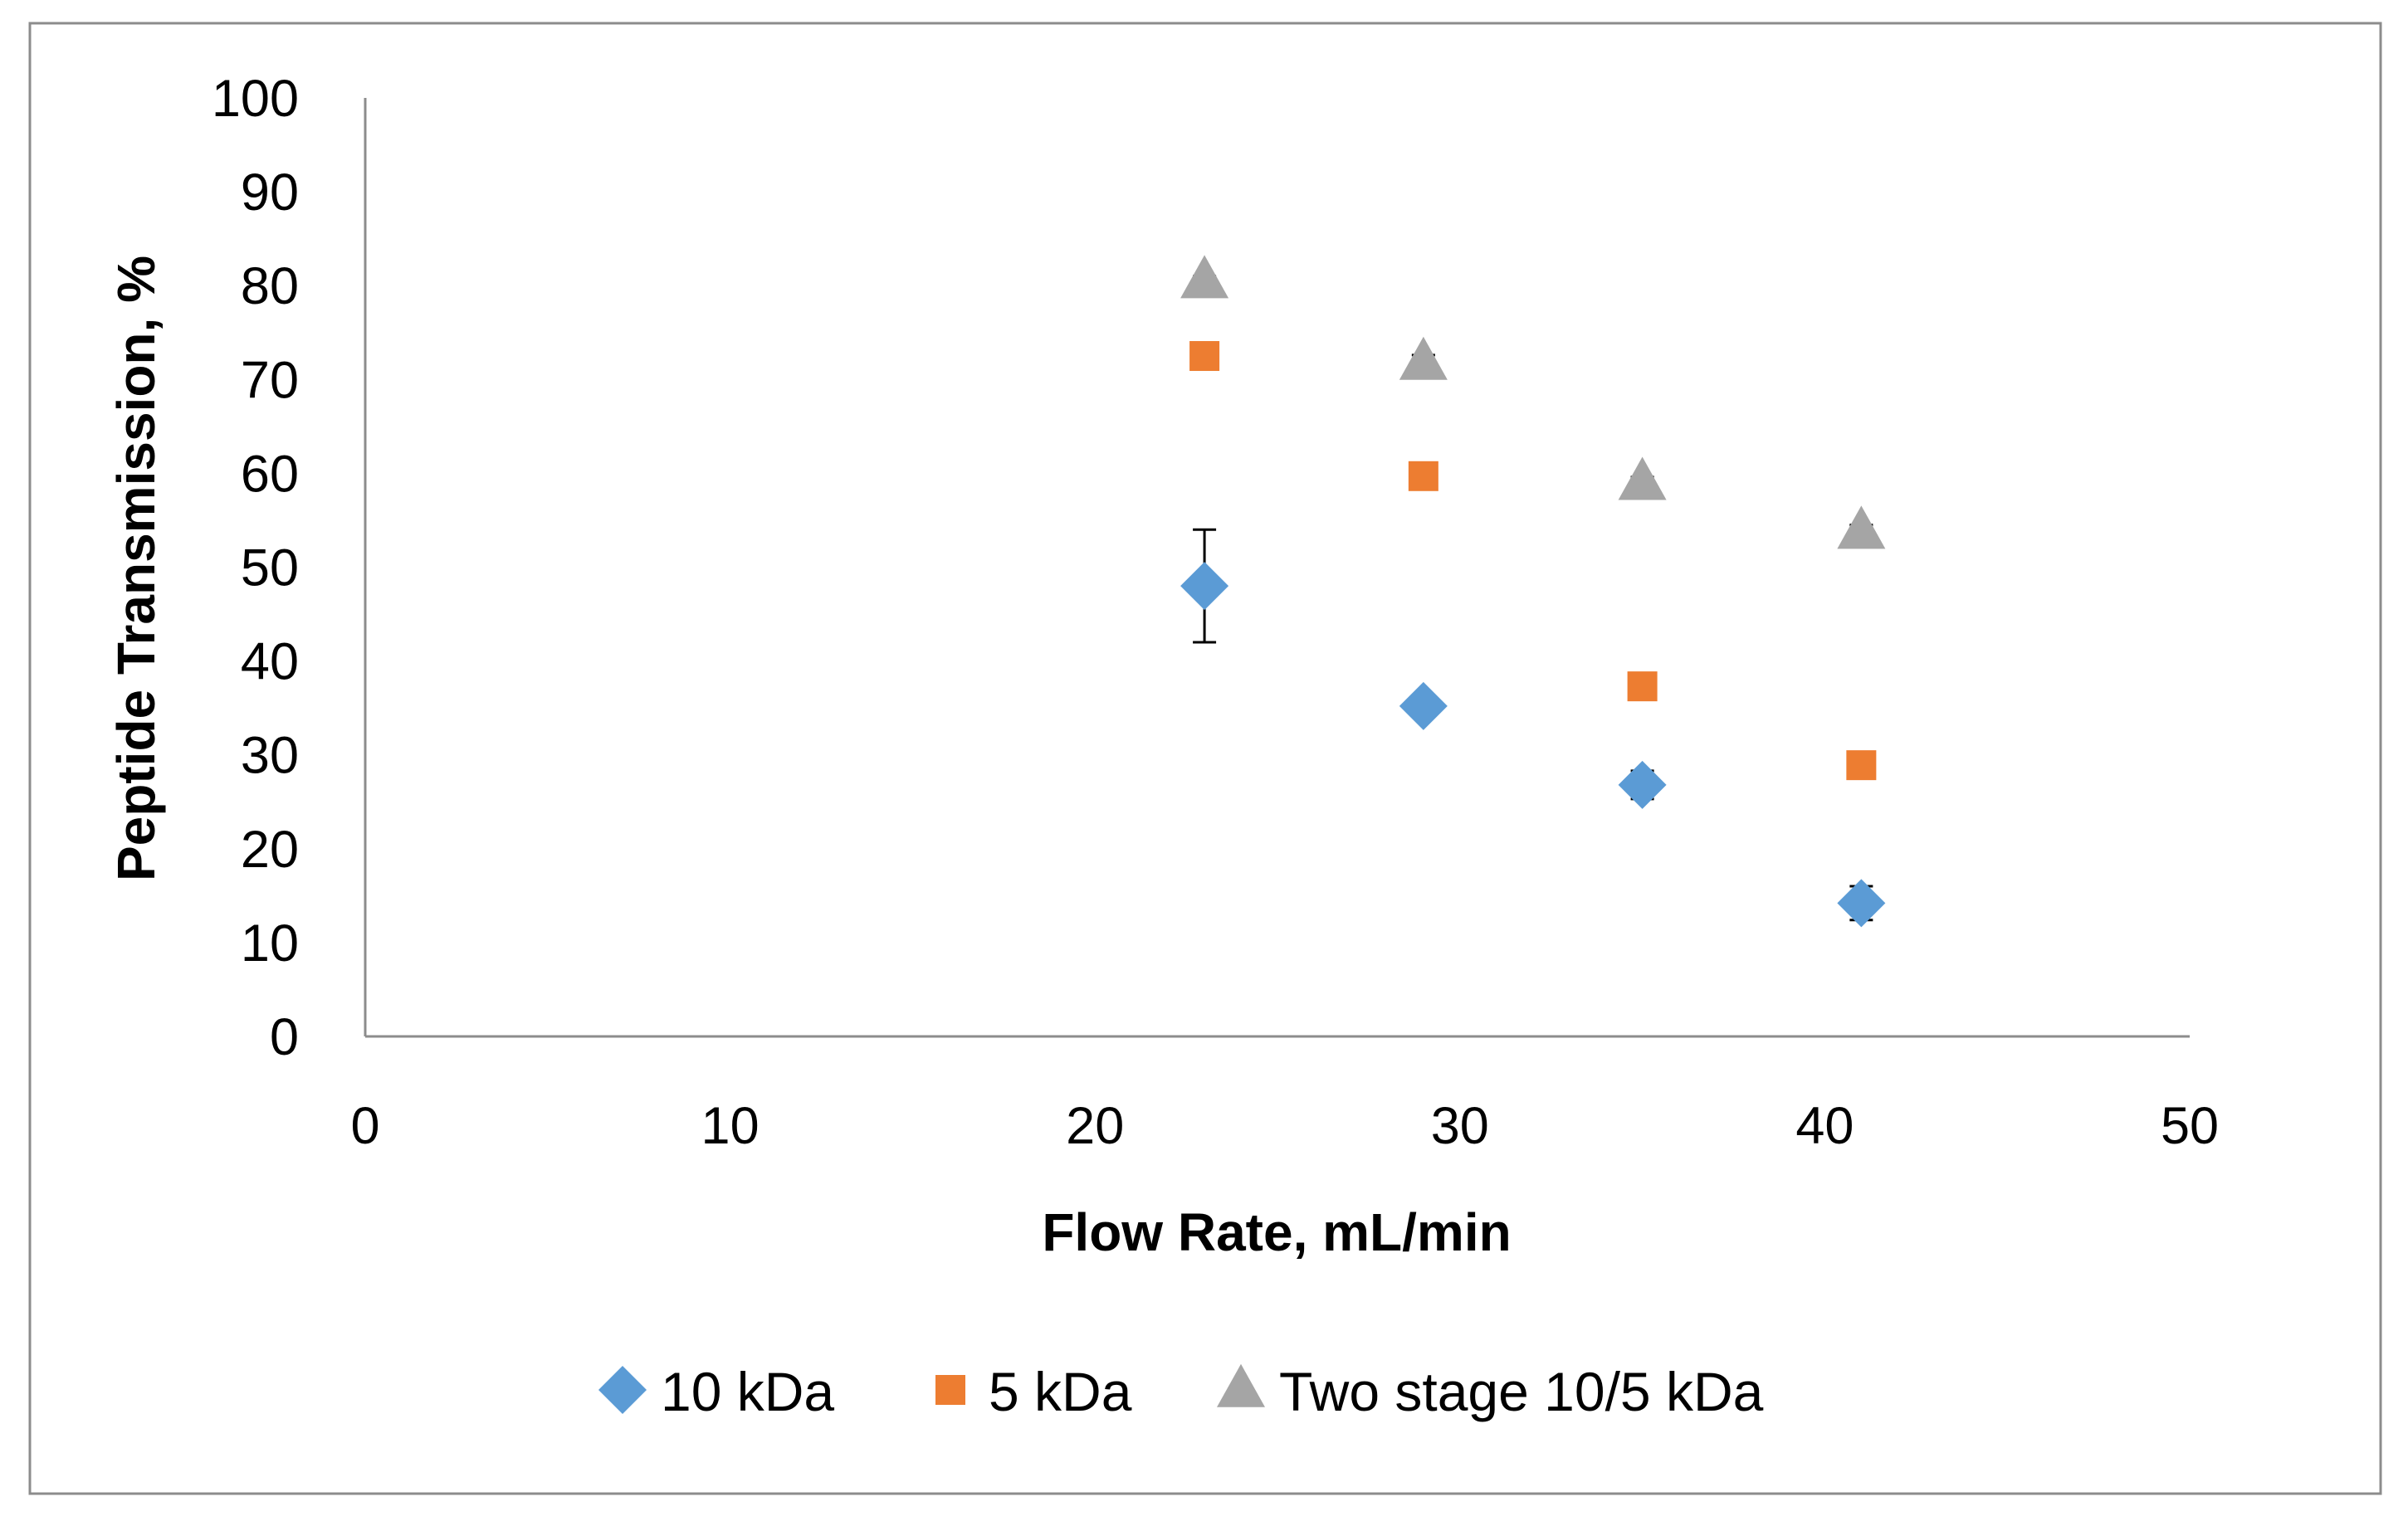 The image size is (2408, 1526). What do you see at coordinates (1181, 1391) in the screenshot?
I see `legend: 10 kDa 5 kDa Two stage 10/5 kDa` at bounding box center [1181, 1391].